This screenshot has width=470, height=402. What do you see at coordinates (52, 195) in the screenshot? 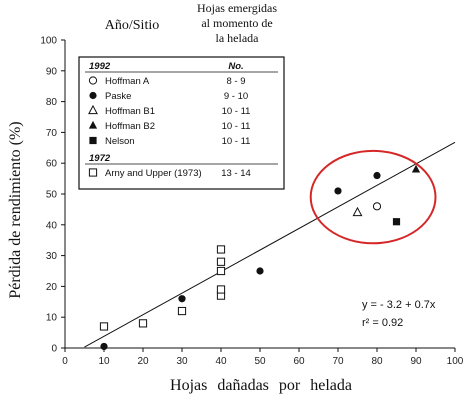
I see `y-tick-label: 50` at bounding box center [52, 195].